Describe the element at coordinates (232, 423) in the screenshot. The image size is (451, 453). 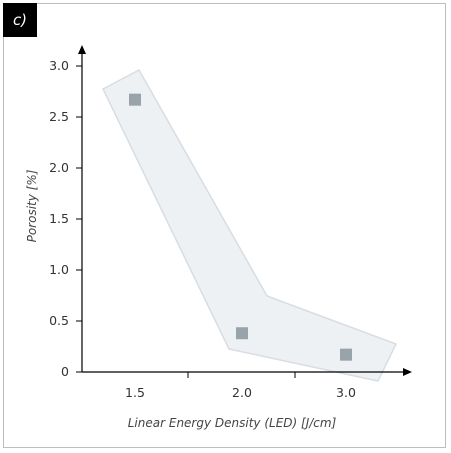
I see `x-axis-label: Linear Energy Density (LED) [J/cm]` at that location.